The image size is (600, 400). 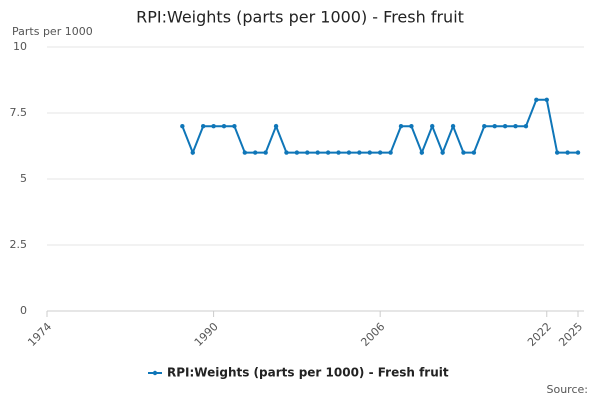 I want to click on y-axis-label: Parts per 1000, so click(x=52, y=31).